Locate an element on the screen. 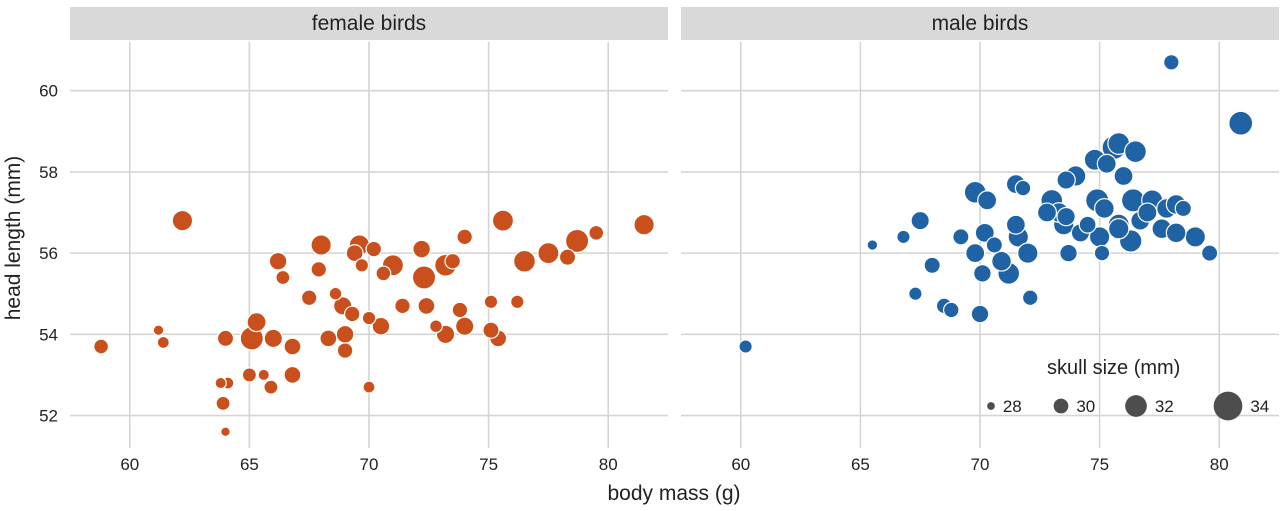 The width and height of the screenshot is (1280, 511). size-legend: skull size (mm) 28 30 32 34 is located at coordinates (1128, 389).